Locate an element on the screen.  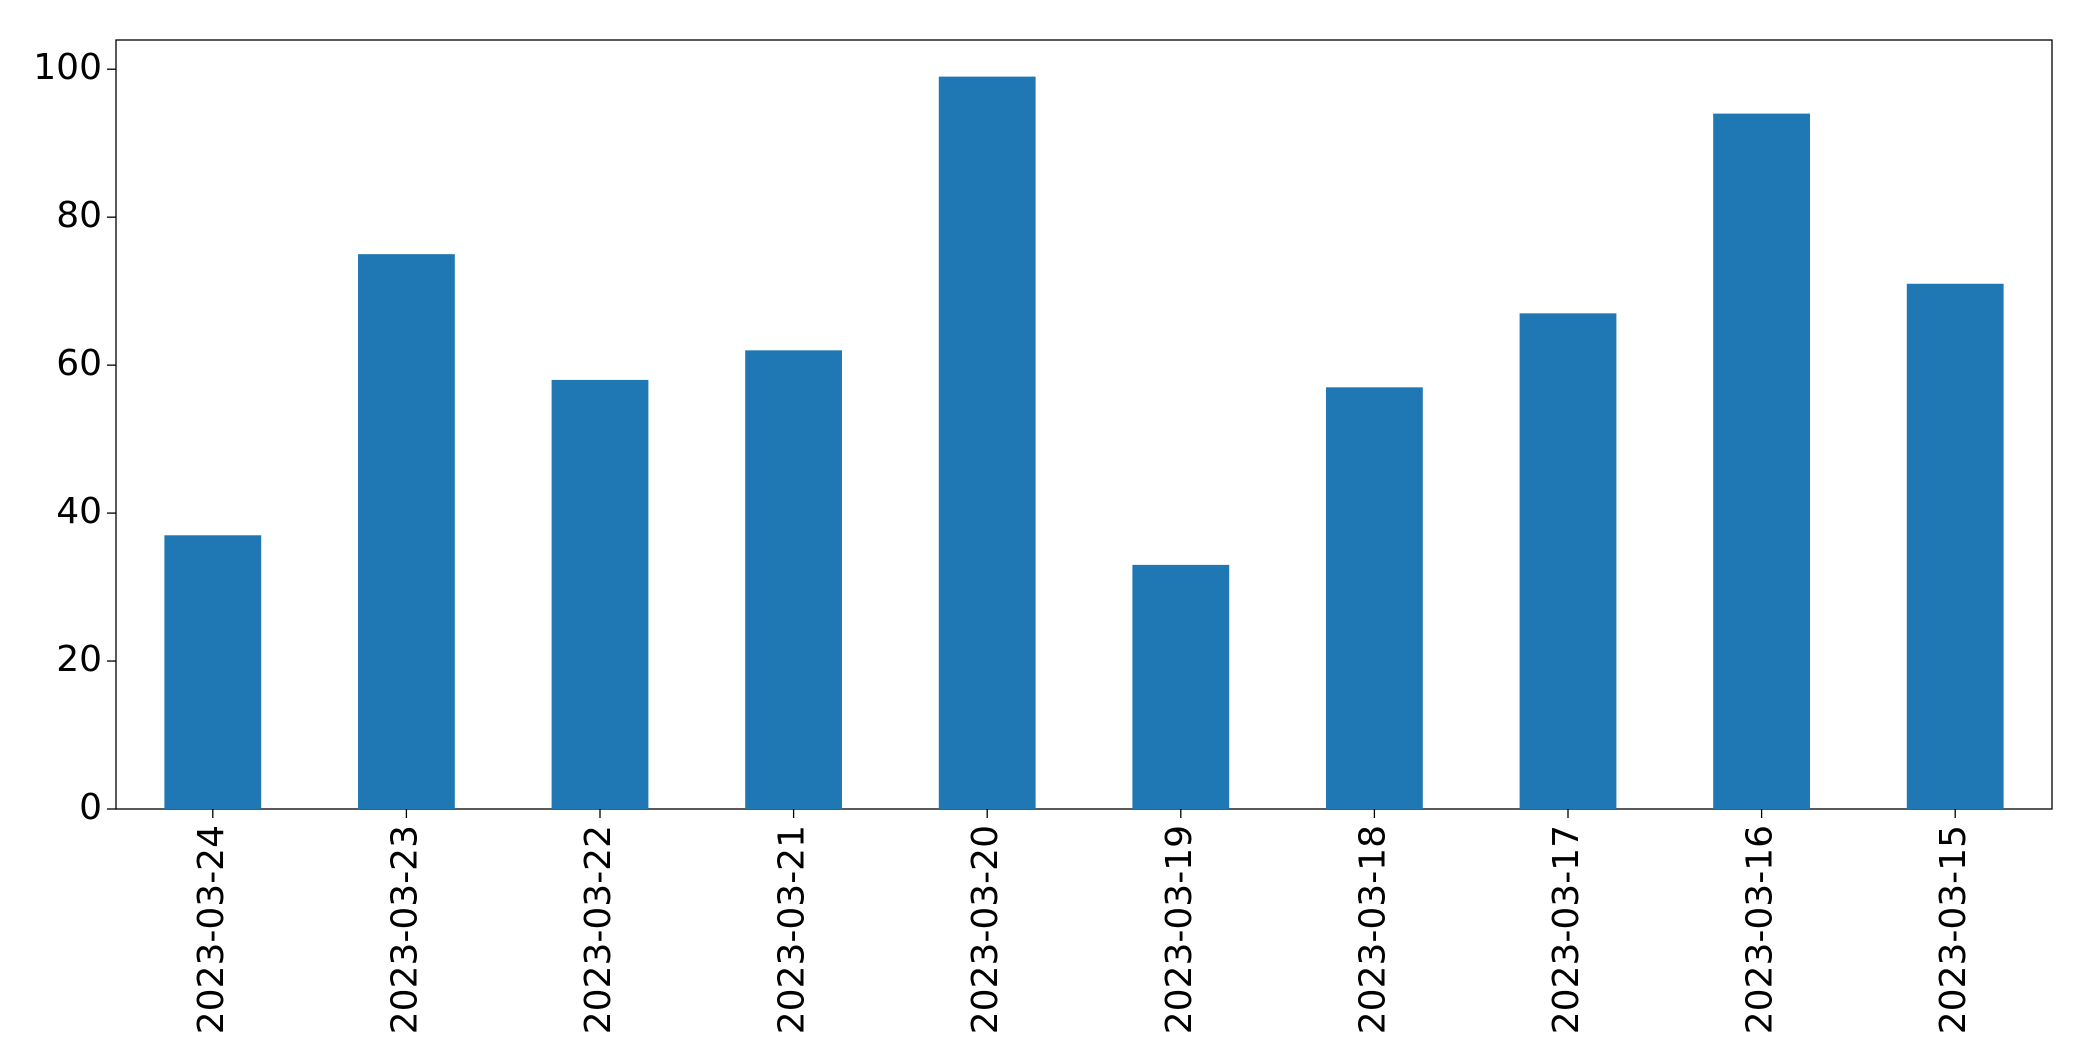
x-tick-label: 2023-03-16 is located at coordinates (1760, 929).